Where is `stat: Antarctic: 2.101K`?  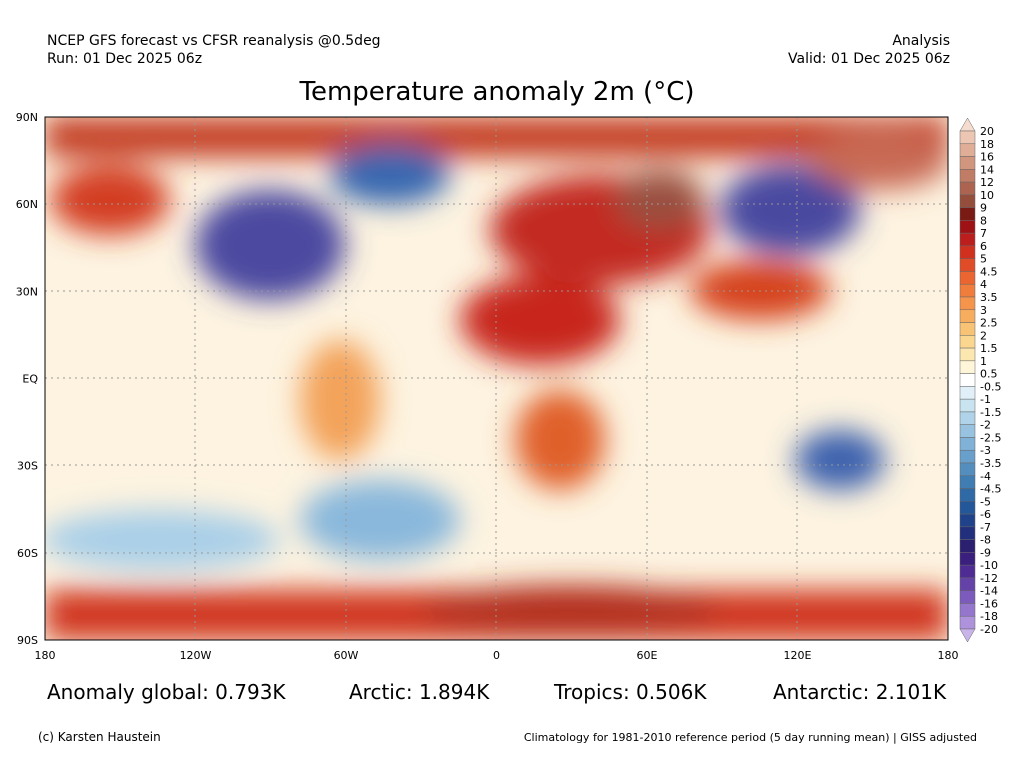
stat: Antarctic: 2.101K is located at coordinates (860, 692).